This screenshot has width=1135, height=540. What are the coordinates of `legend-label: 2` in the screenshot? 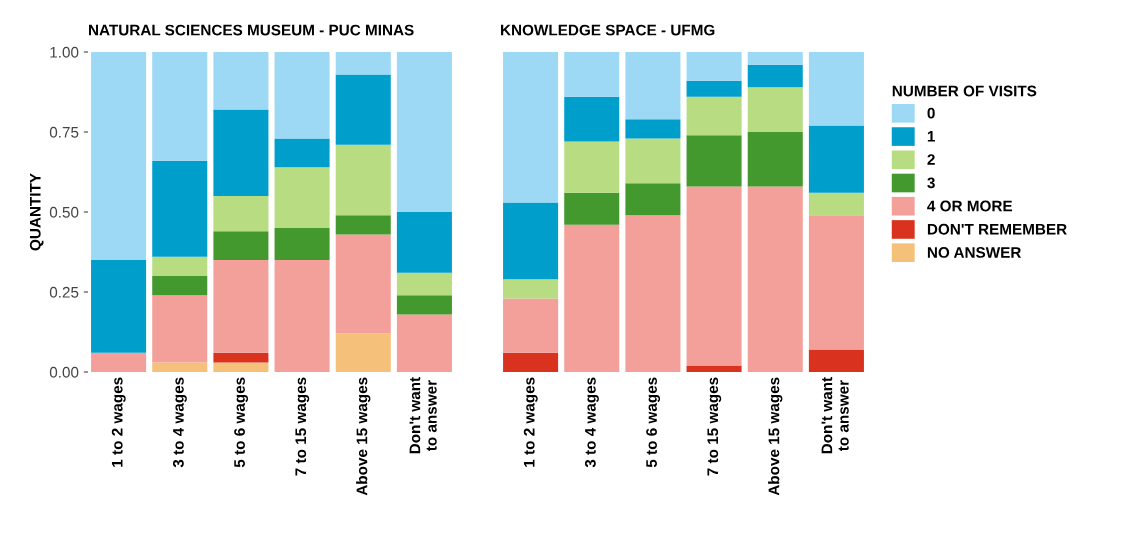 It's located at (931, 159).